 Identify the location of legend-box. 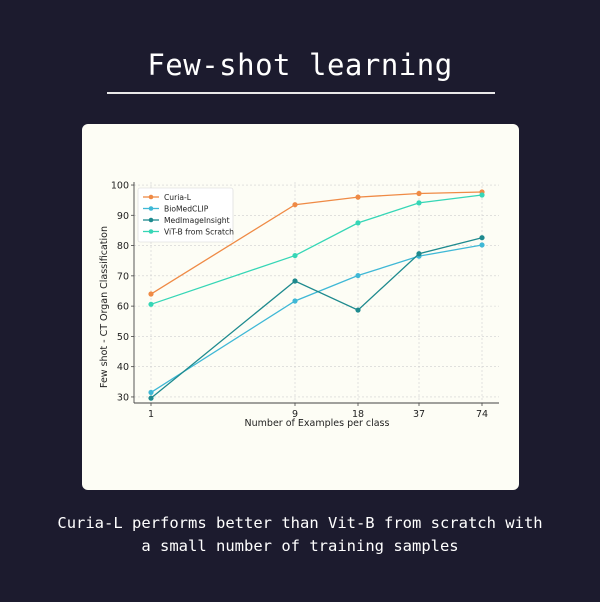
(185, 215).